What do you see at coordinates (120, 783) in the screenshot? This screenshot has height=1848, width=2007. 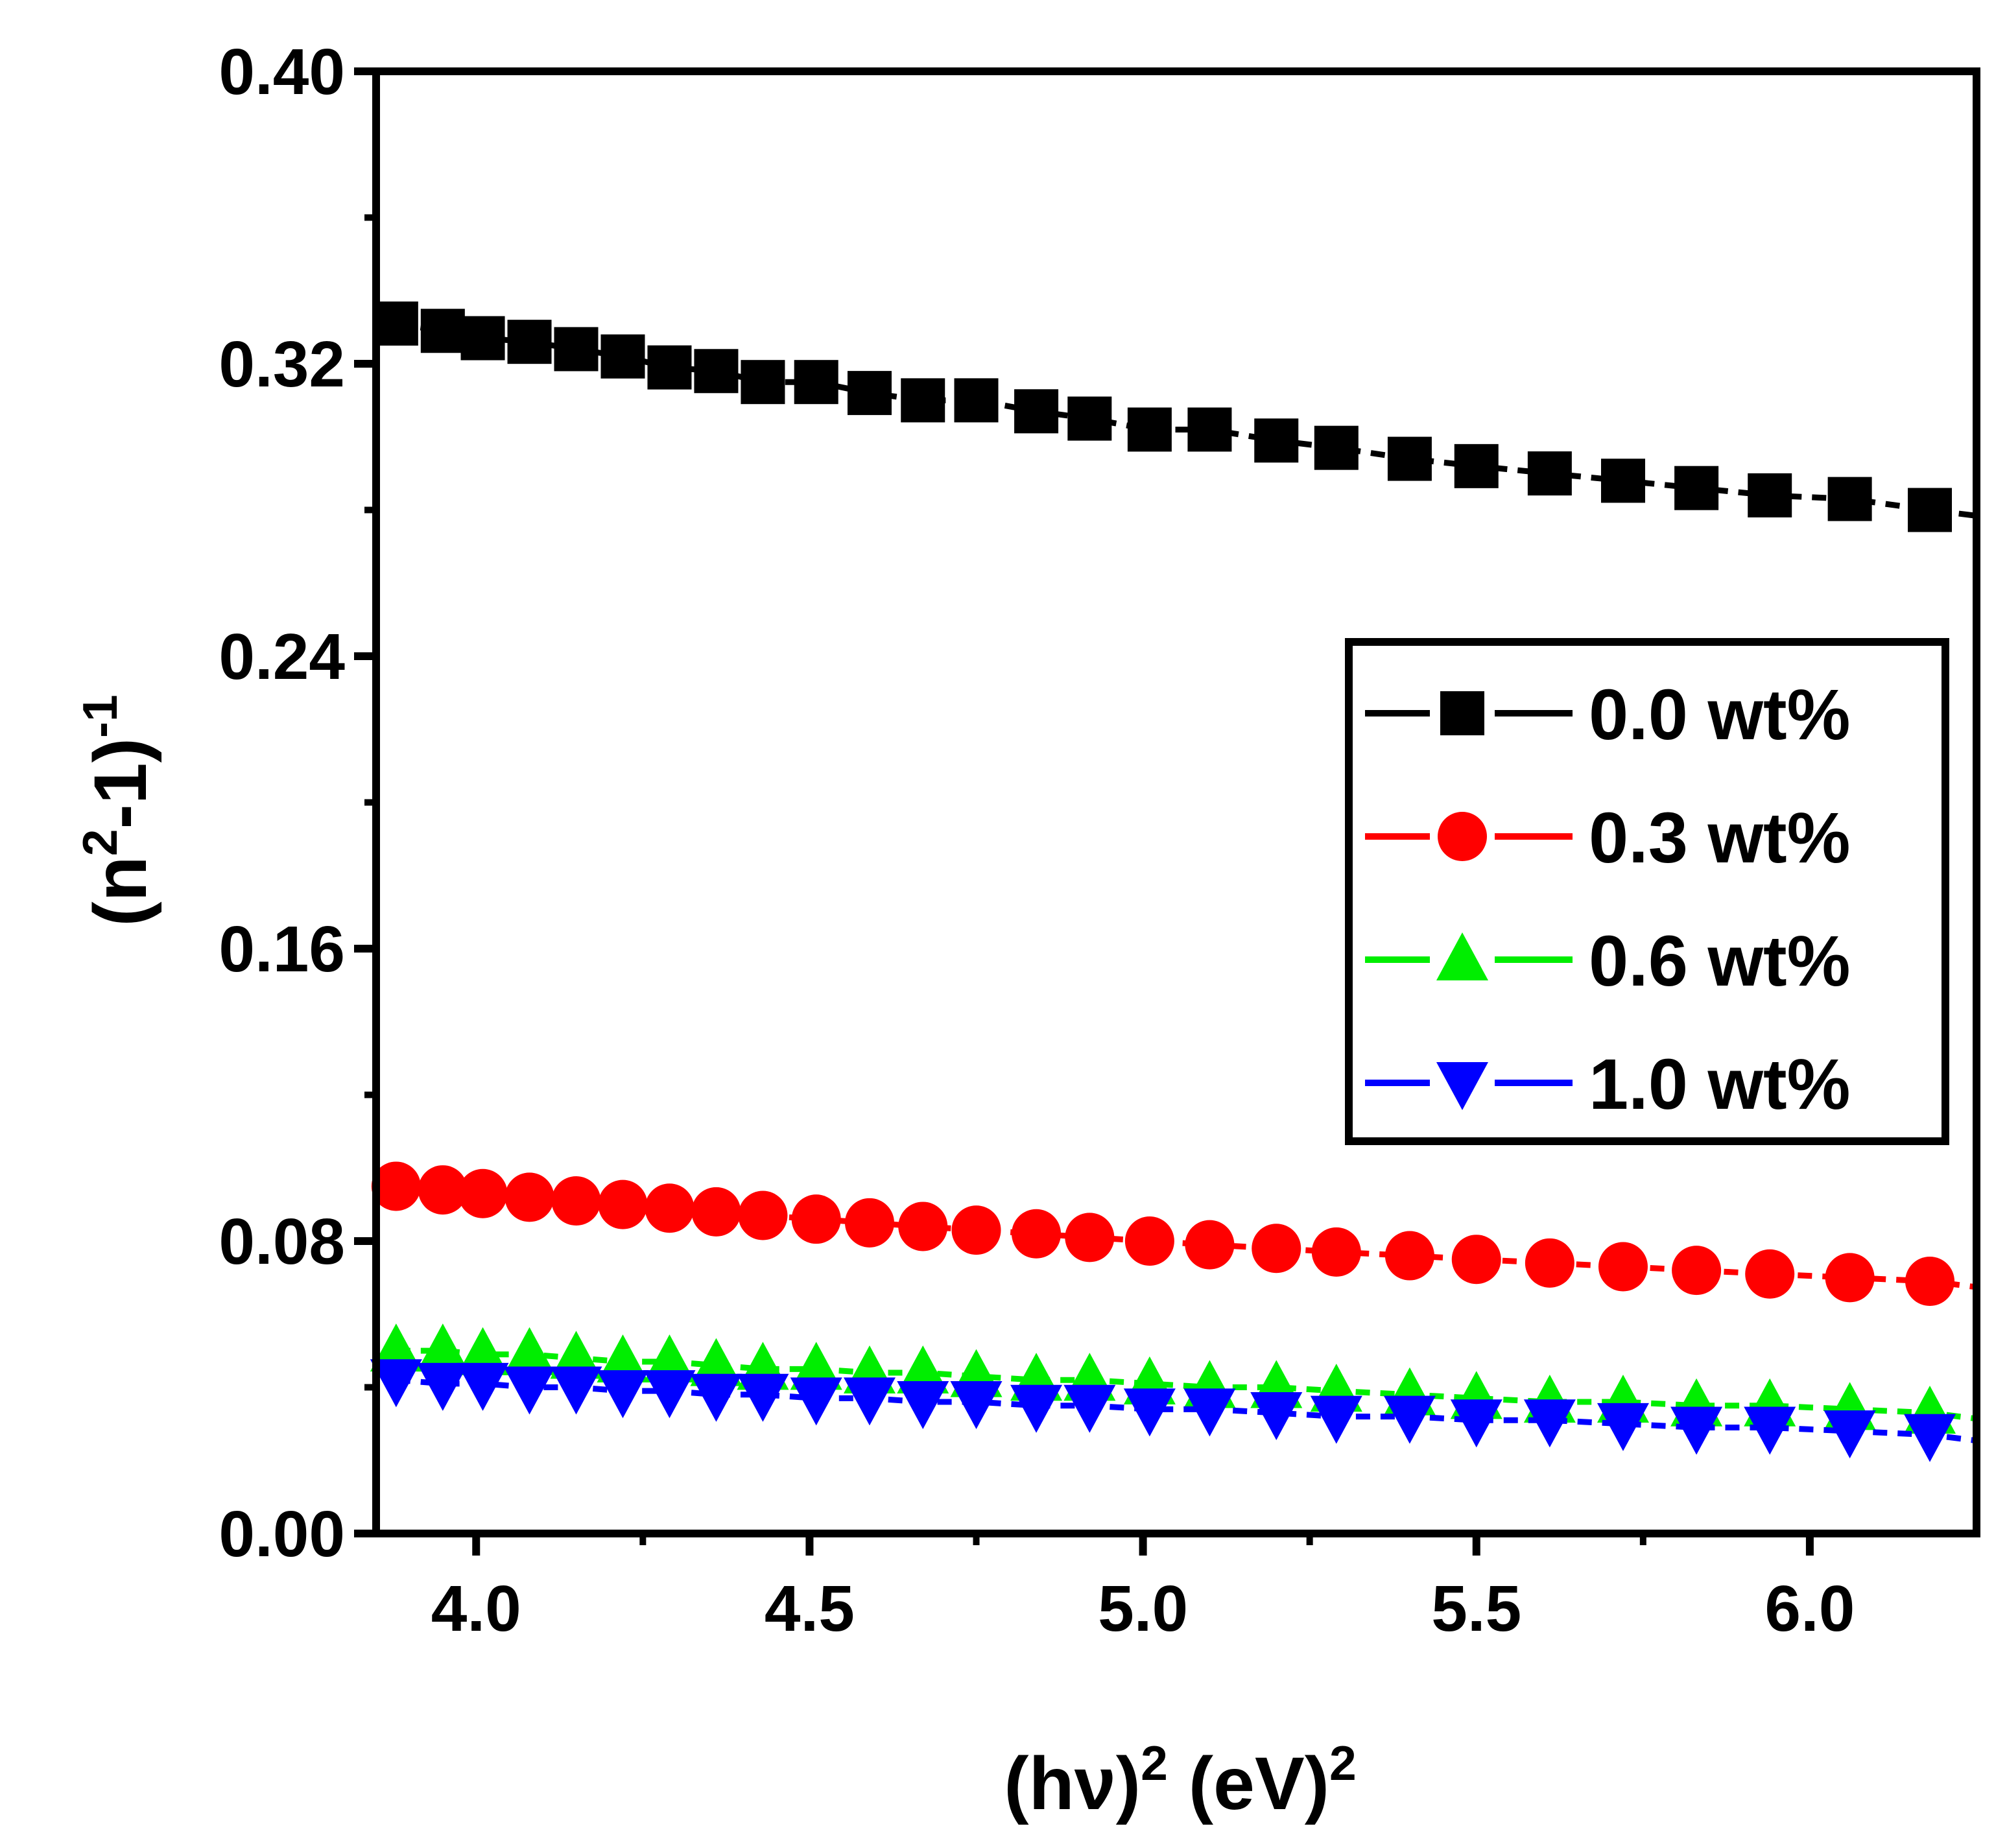 I see `y-axis-title-mid: -1)` at bounding box center [120, 783].